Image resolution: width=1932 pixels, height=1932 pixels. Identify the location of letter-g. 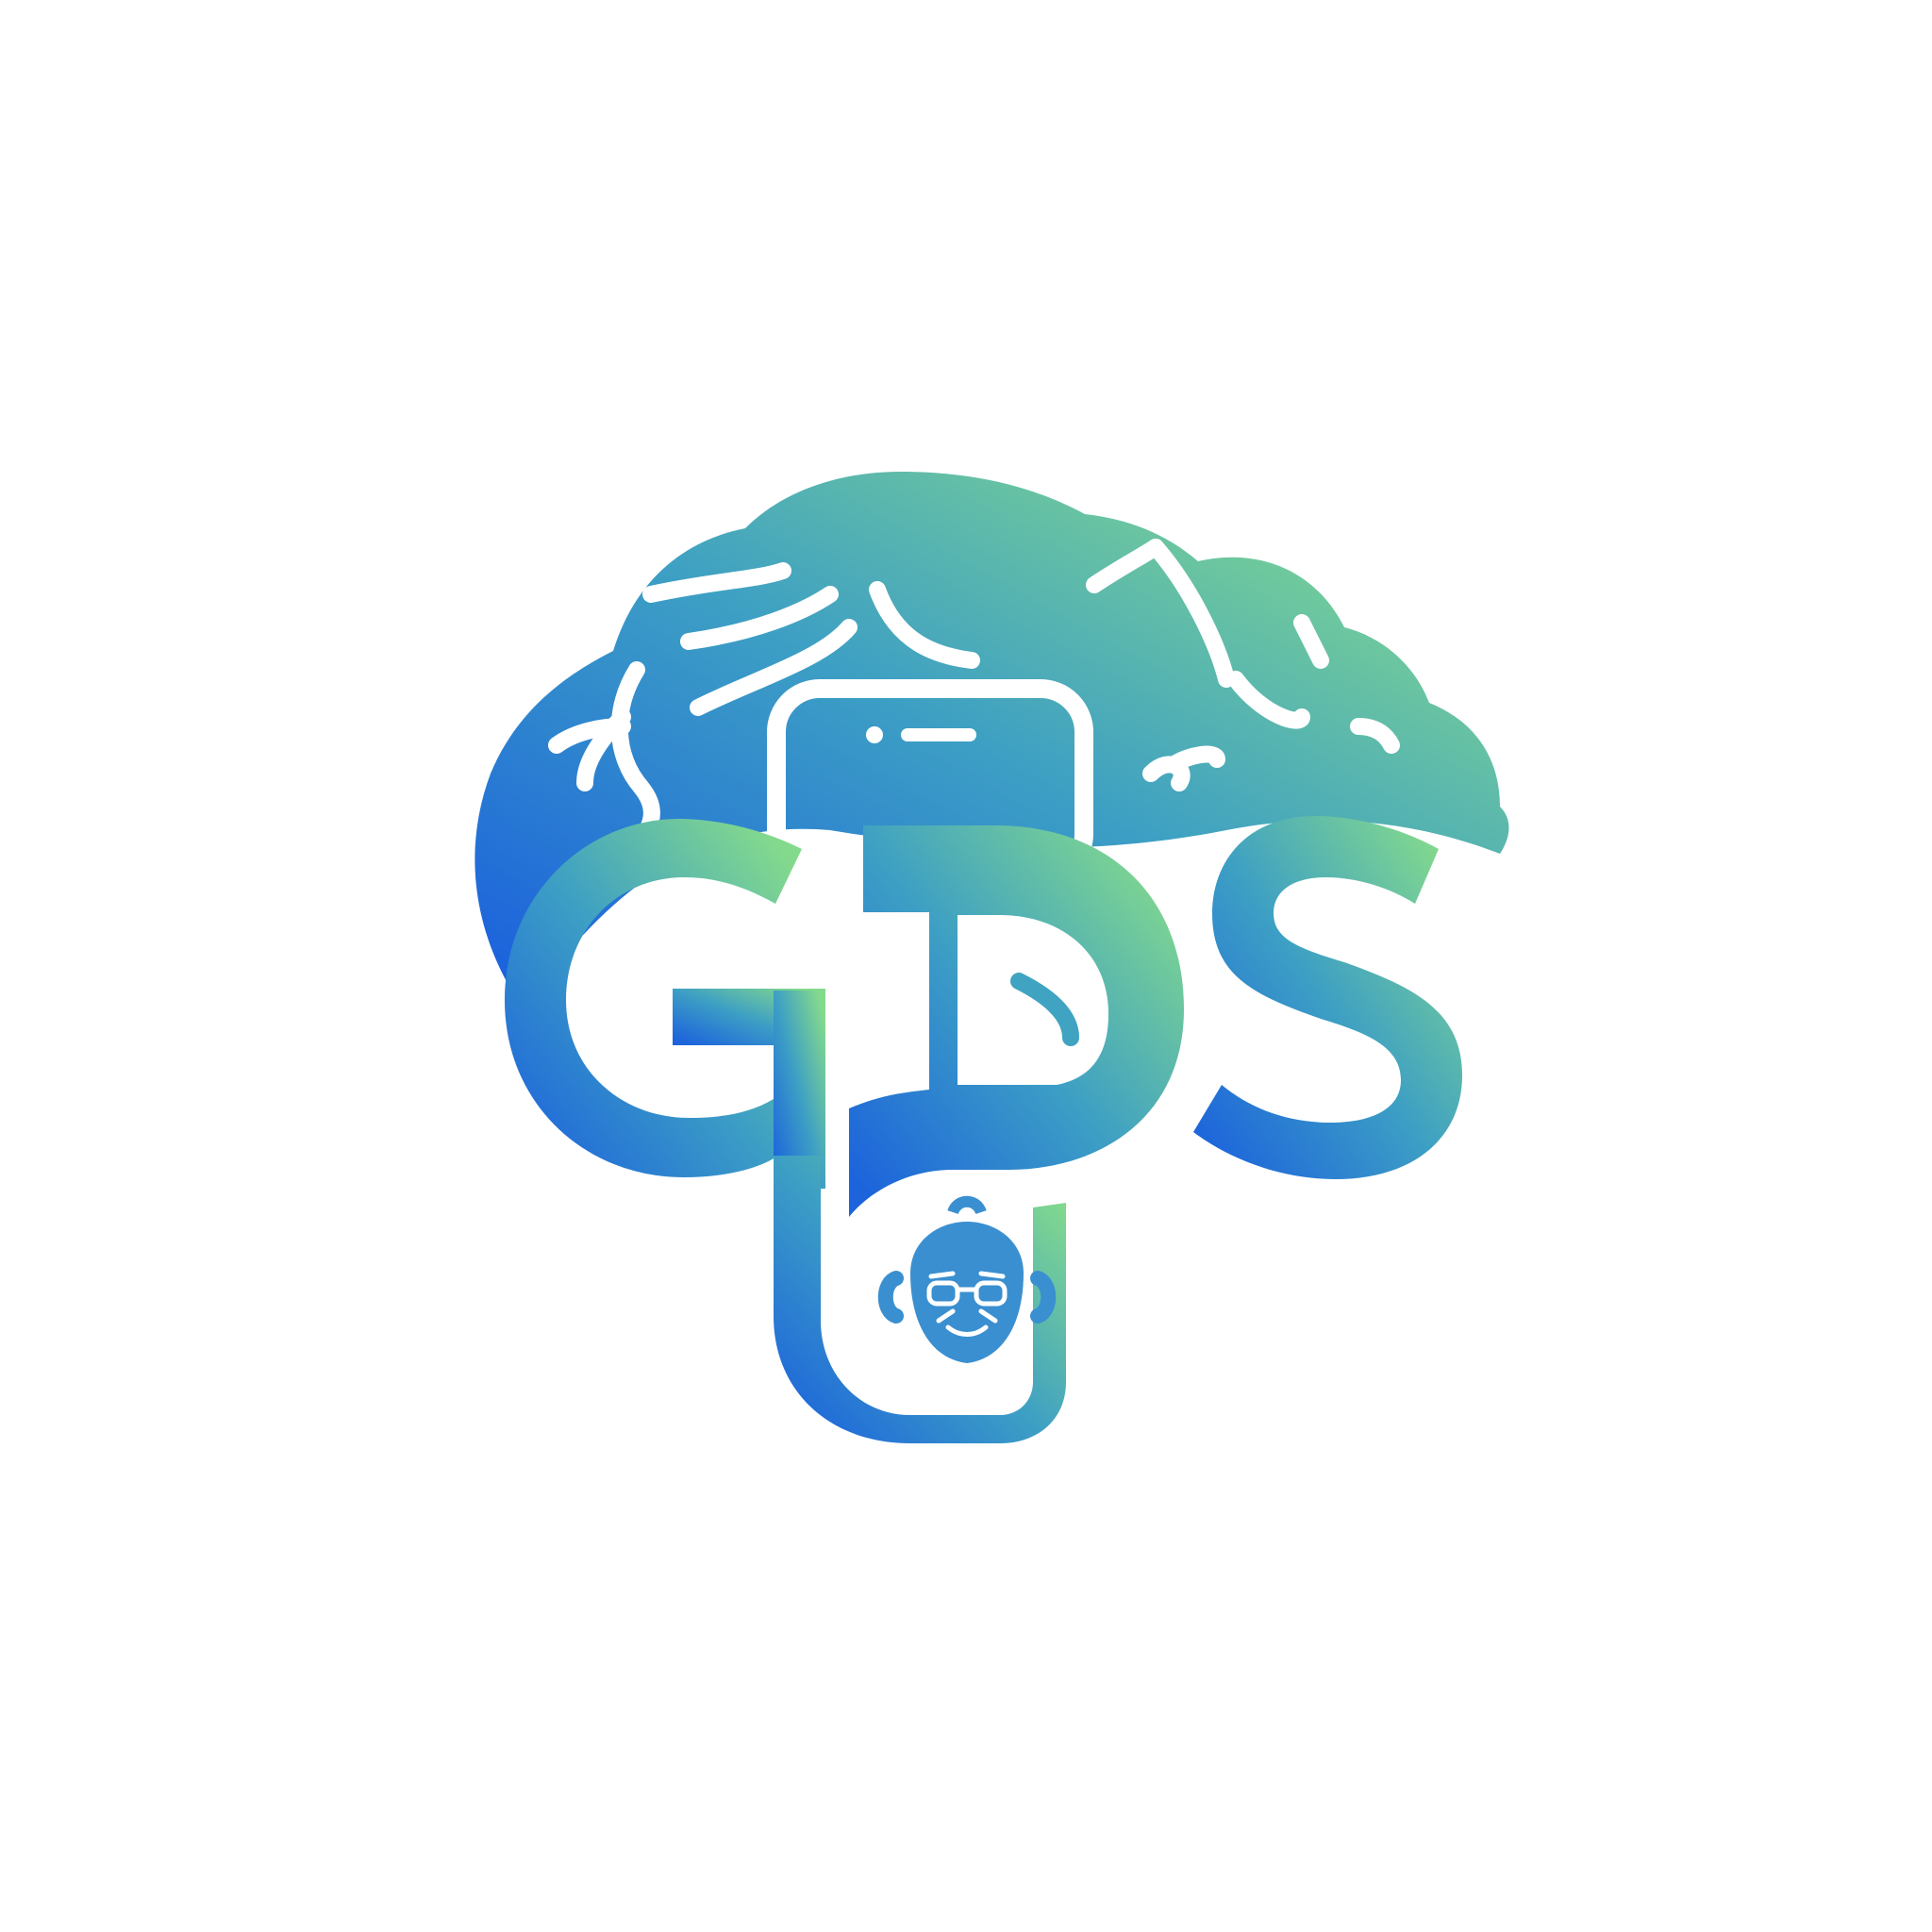
(665, 1004).